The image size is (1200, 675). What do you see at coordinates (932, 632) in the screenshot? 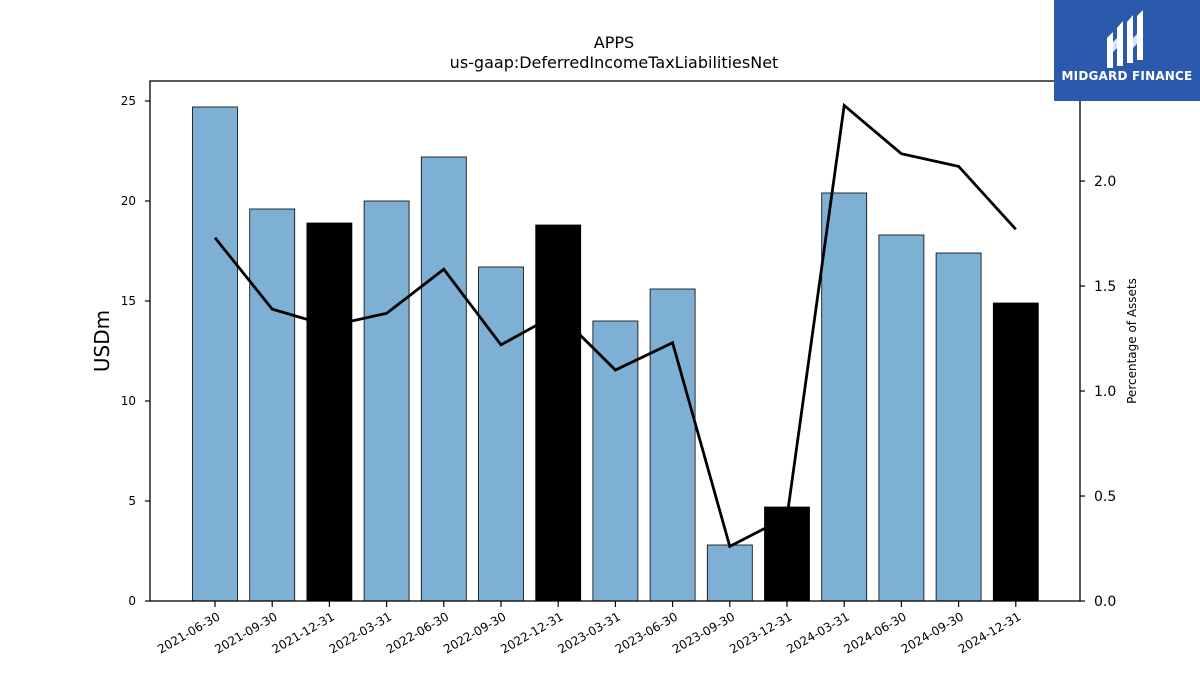
I see `x-tick-label: 2024-09-30` at bounding box center [932, 632].